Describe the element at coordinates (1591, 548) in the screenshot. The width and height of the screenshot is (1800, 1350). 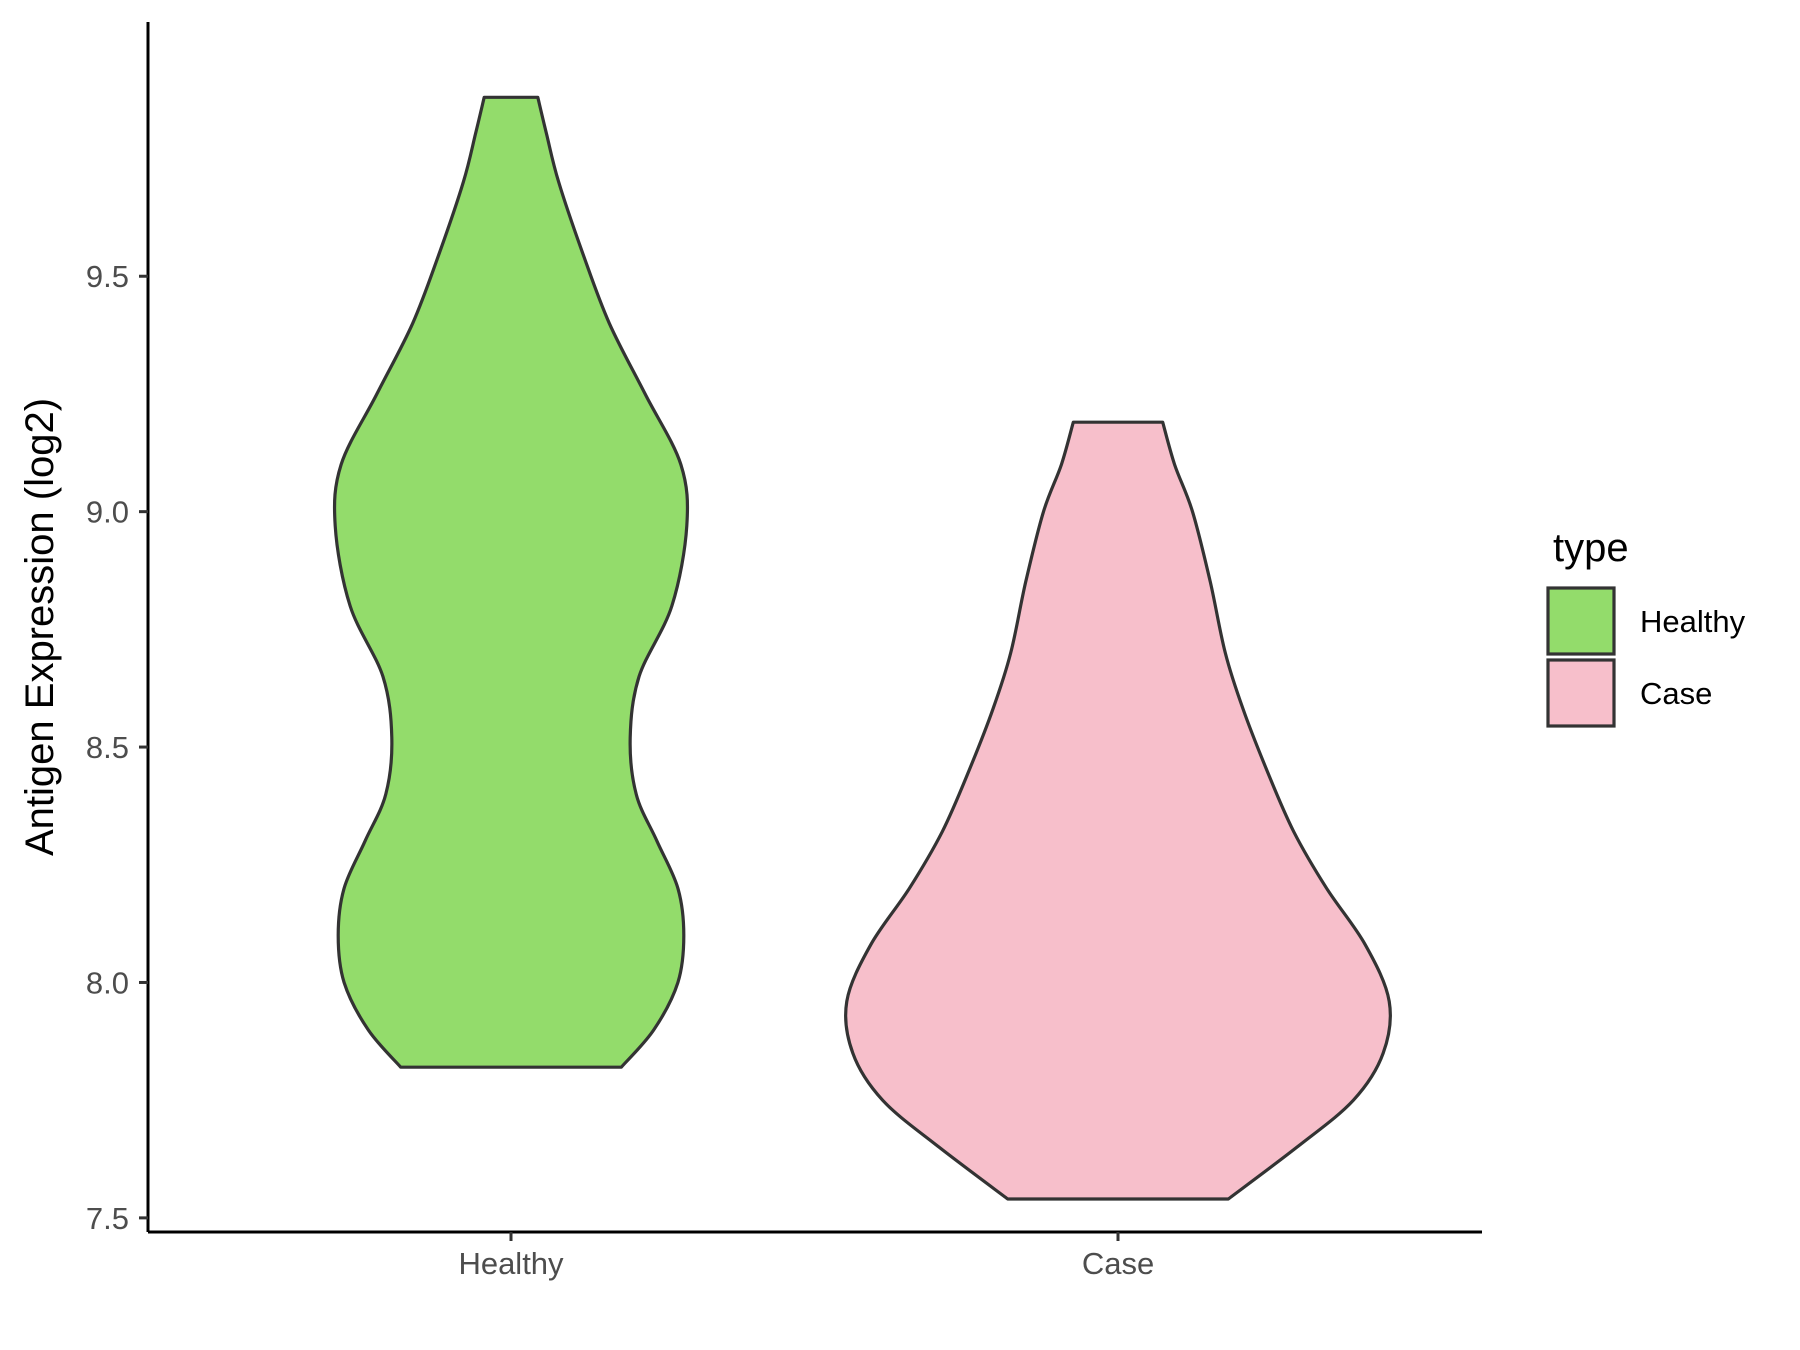
I see `legend-title: type` at that location.